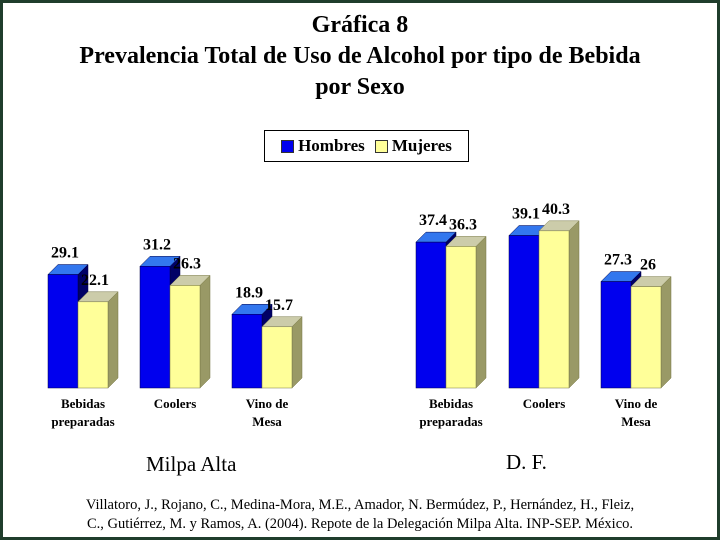 This screenshot has width=720, height=540. What do you see at coordinates (187, 263) in the screenshot?
I see `value-label-chart0-mujeres-1: 26.3` at bounding box center [187, 263].